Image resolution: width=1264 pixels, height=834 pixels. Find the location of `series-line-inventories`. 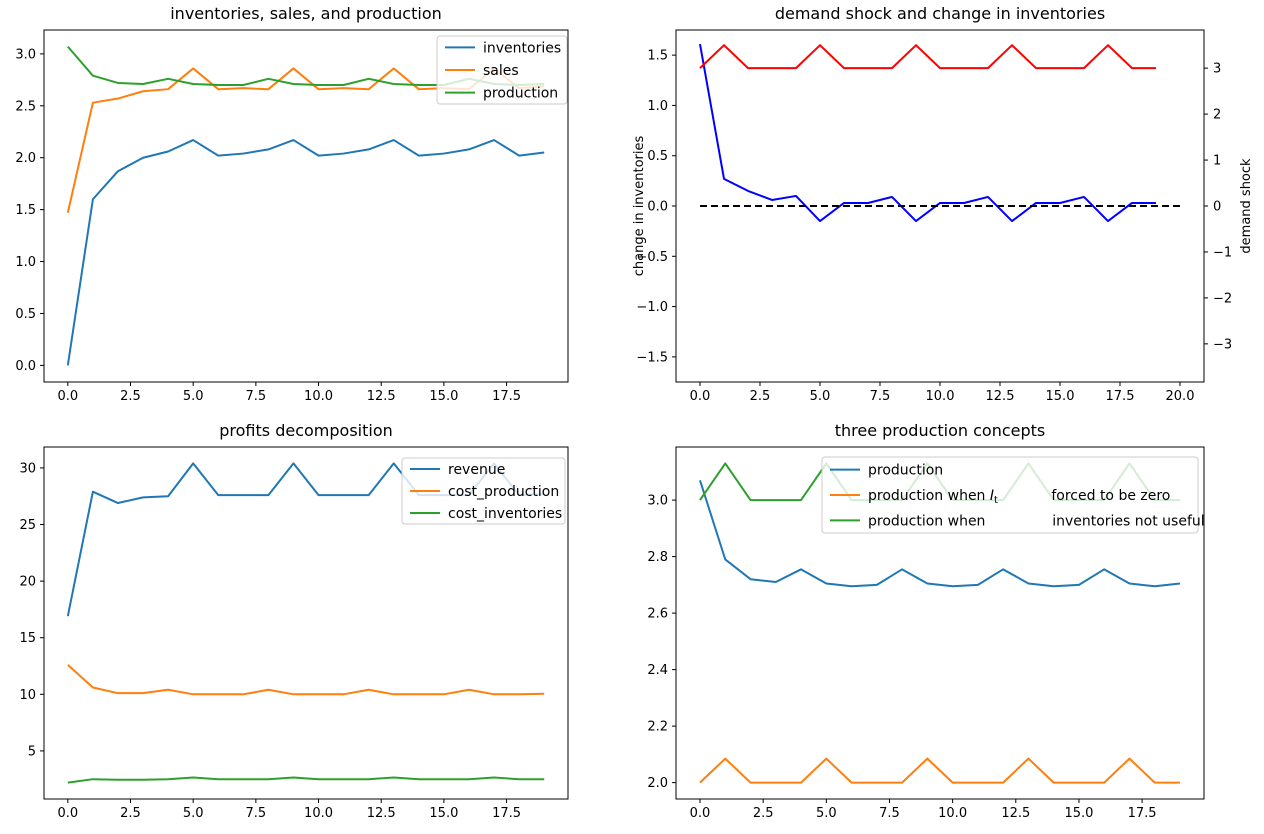

series-line-inventories is located at coordinates (305, 252).